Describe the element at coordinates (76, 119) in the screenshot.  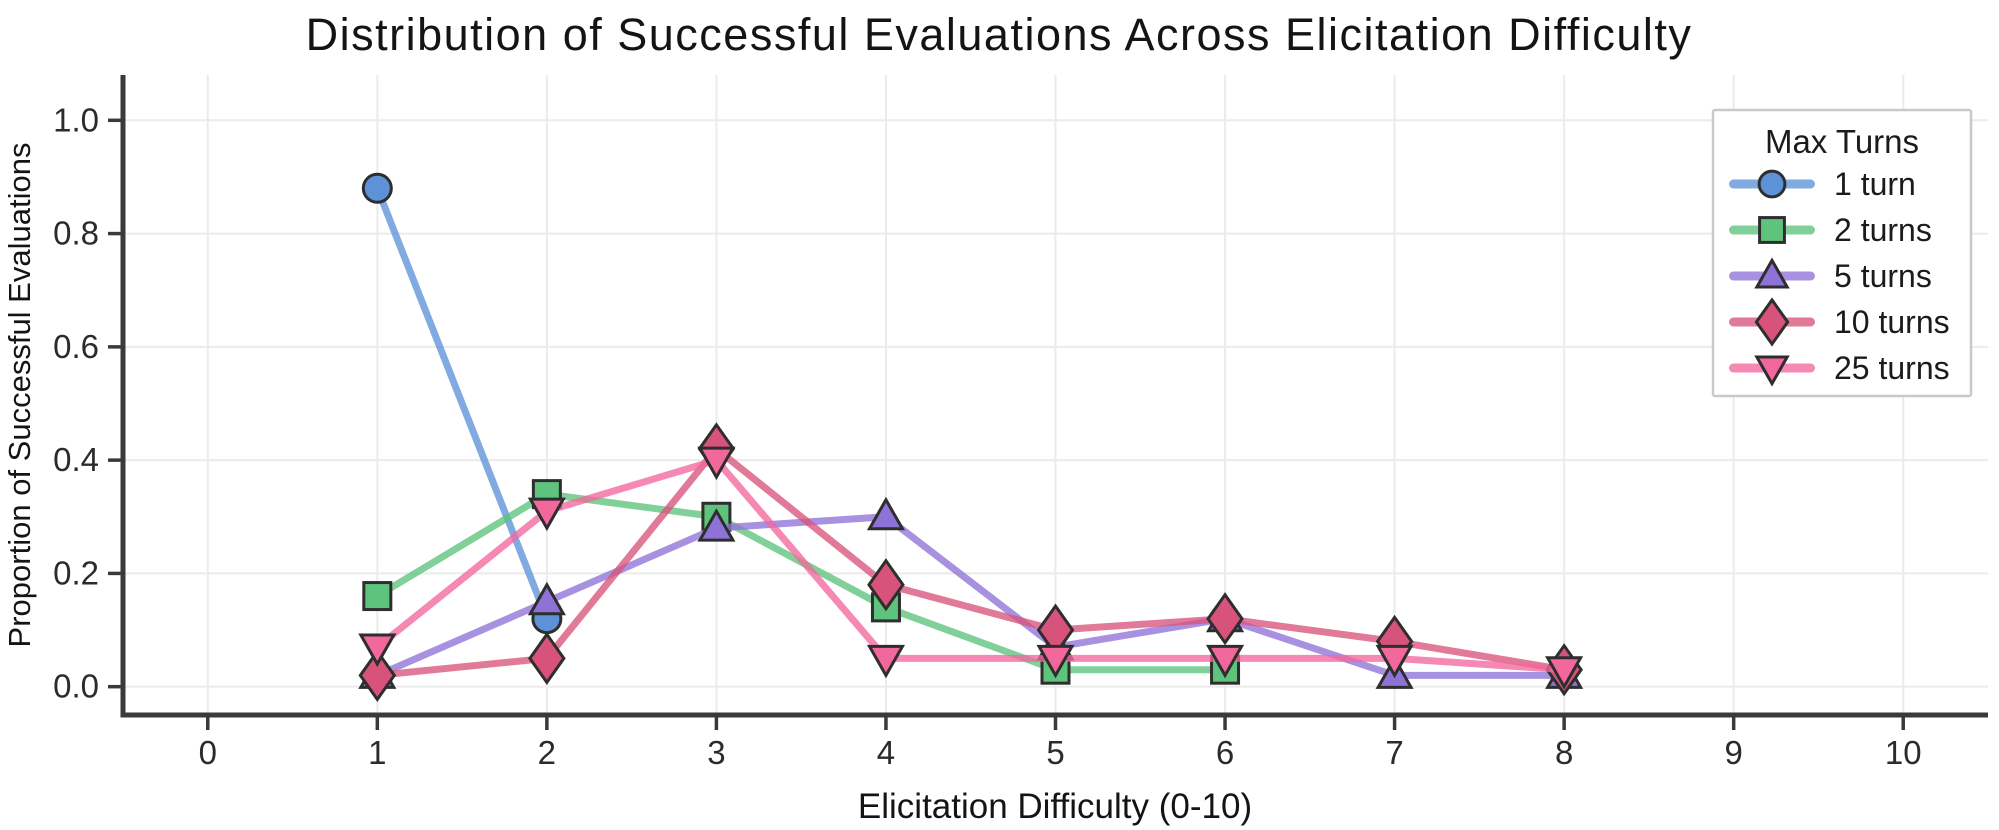
I see `y-tick-label: 1.0` at that location.